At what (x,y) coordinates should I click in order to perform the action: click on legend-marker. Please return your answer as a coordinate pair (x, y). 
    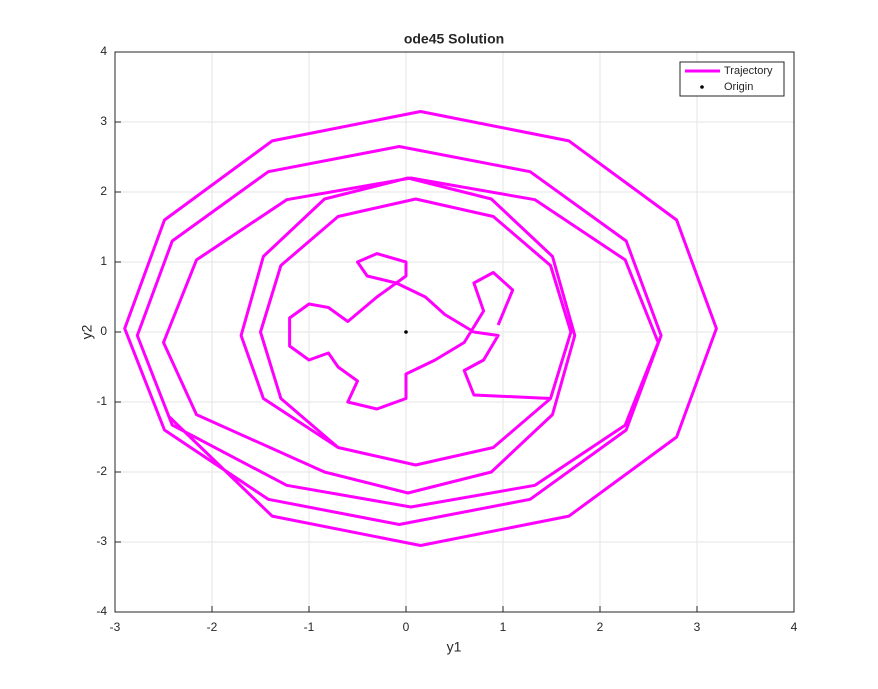
    Looking at the image, I should click on (702, 87).